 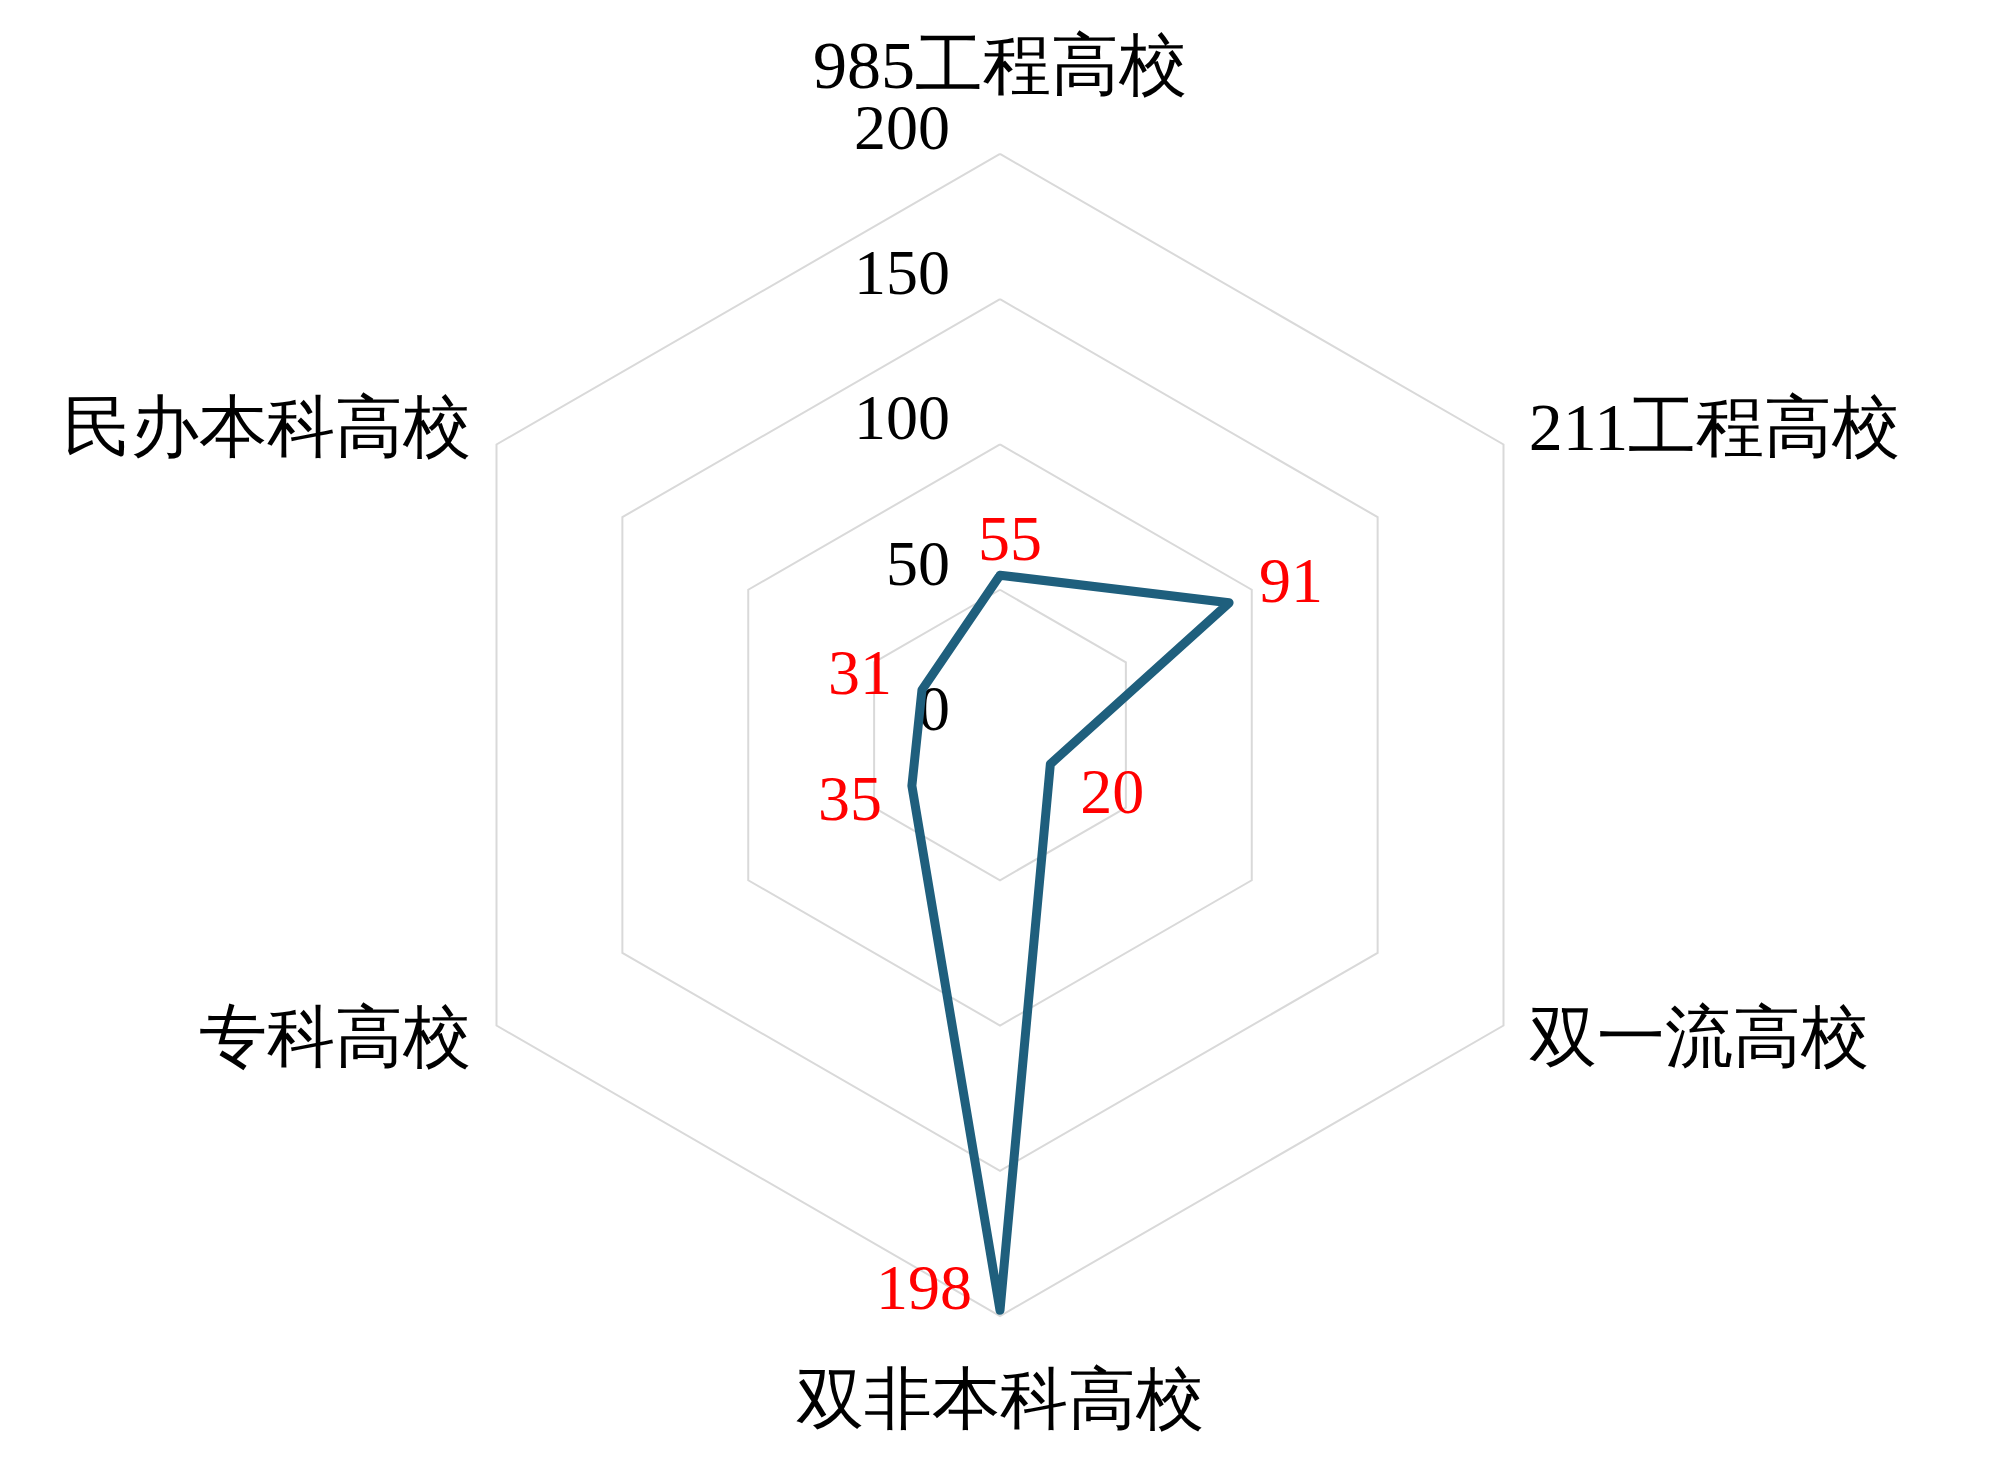 What do you see at coordinates (849, 798) in the screenshot?
I see `data-label: 35` at bounding box center [849, 798].